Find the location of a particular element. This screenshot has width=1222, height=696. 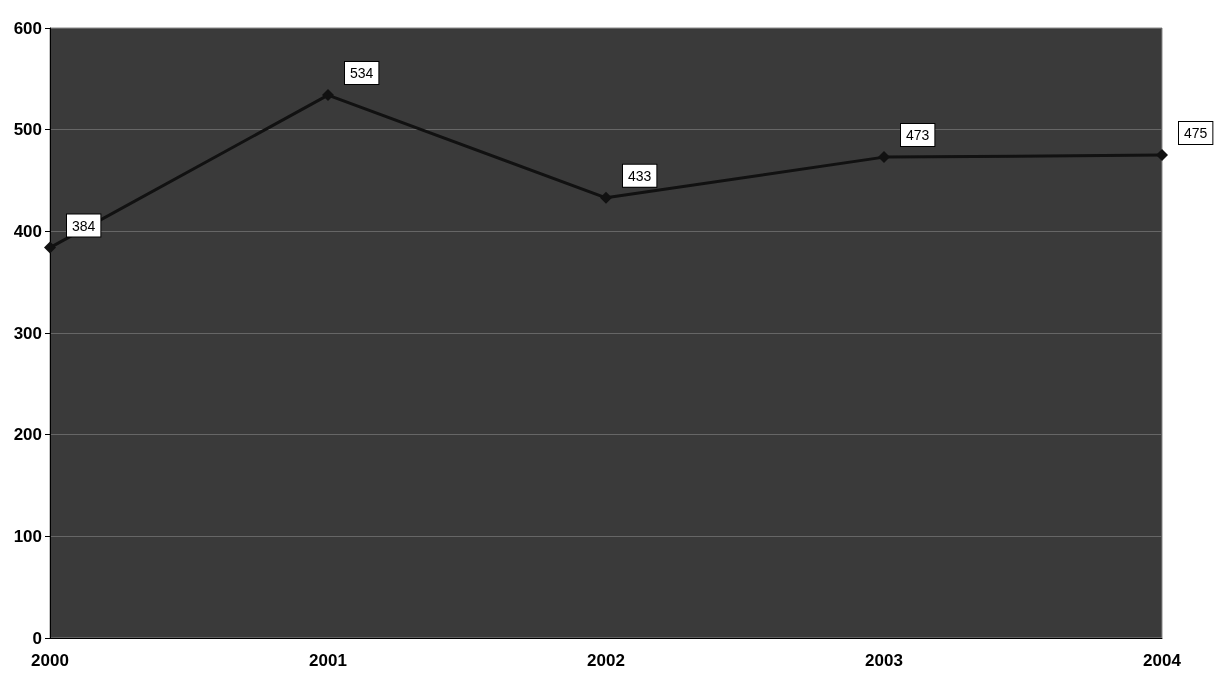

x-tick-label: 2000 is located at coordinates (50, 660).